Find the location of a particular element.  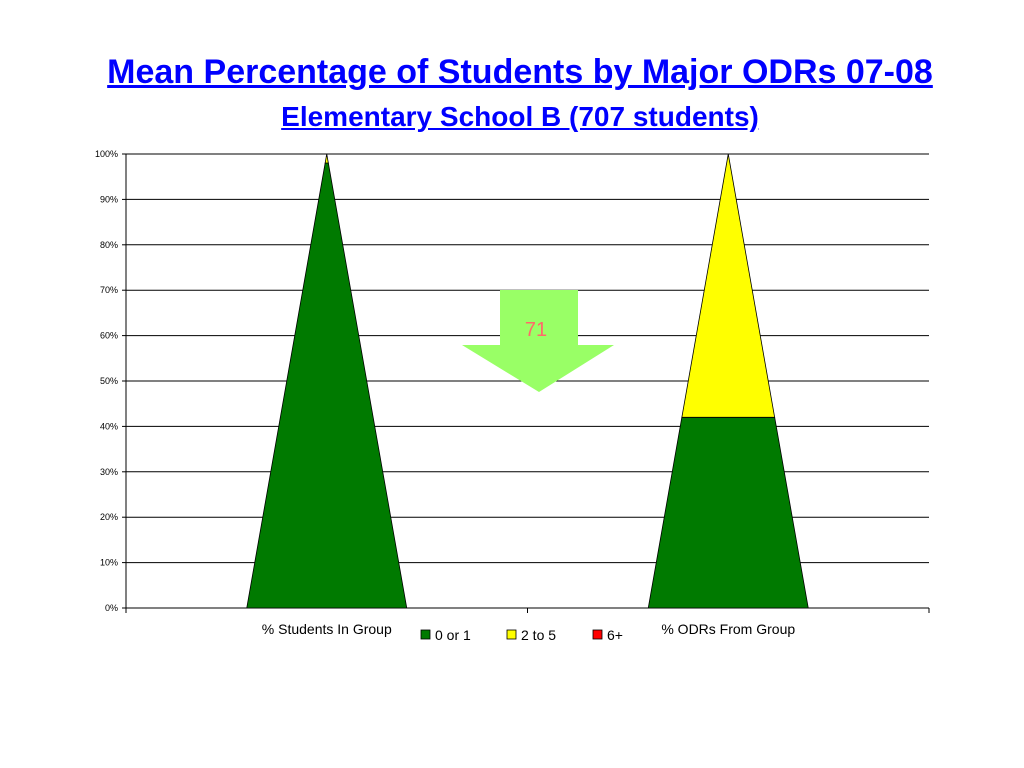

y-tick-label: 90% is located at coordinates (109, 199).